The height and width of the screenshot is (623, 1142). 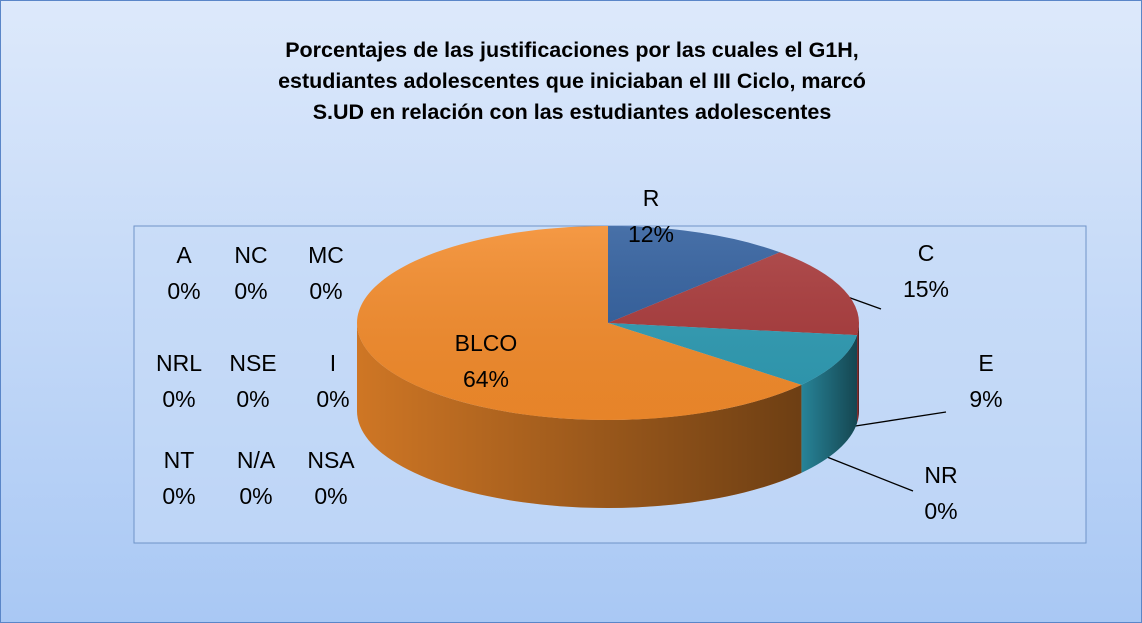 I want to click on data-label-category: N/A, so click(x=256, y=460).